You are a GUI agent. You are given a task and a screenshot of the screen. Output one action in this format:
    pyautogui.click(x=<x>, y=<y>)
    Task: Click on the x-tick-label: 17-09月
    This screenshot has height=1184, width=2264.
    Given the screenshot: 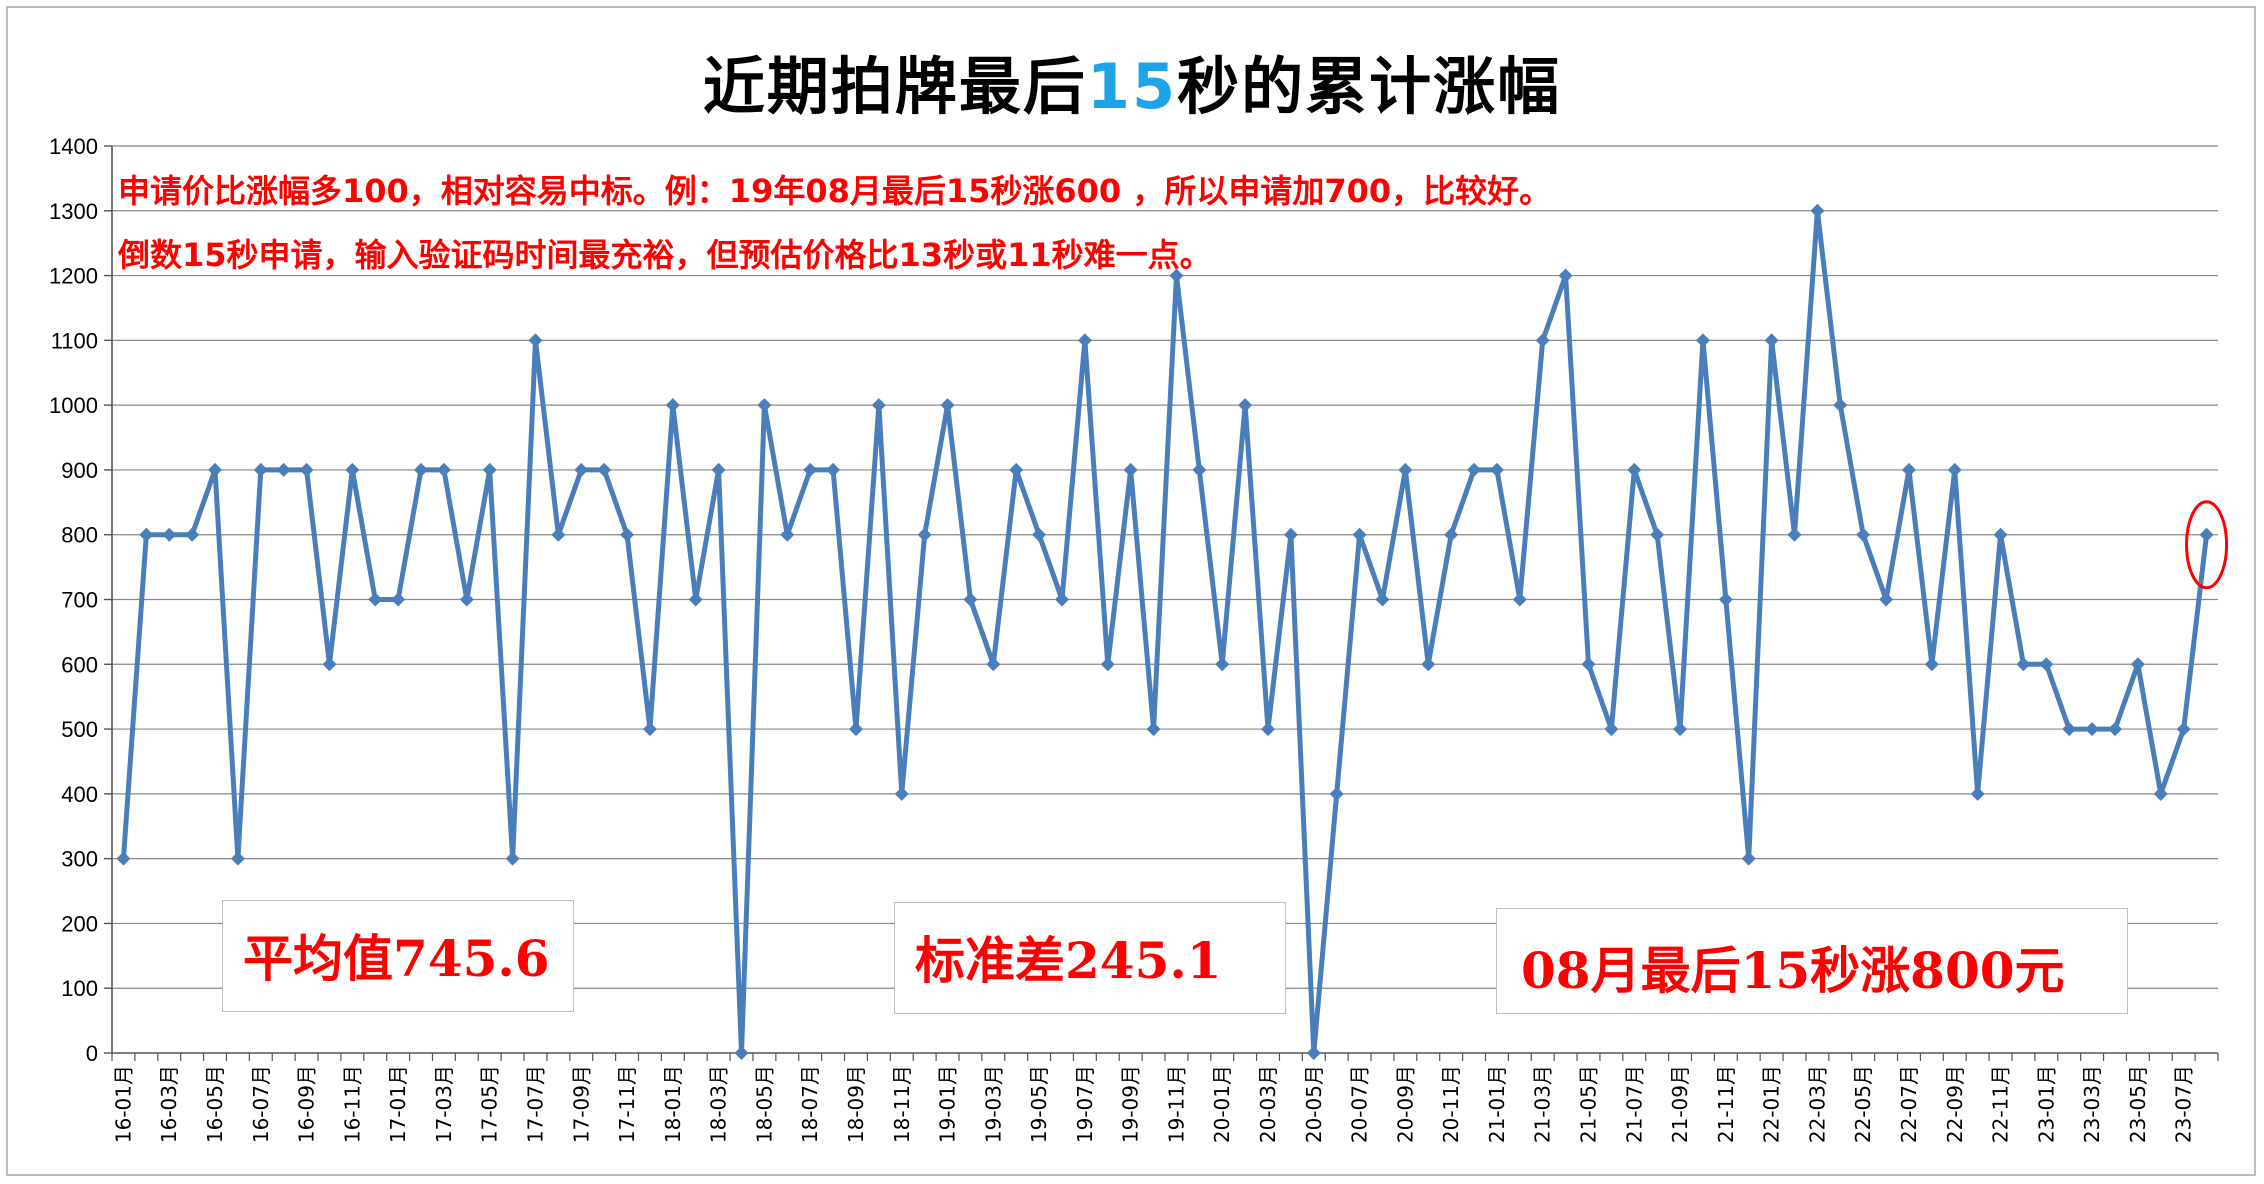 What is the action you would take?
    pyautogui.click(x=581, y=1104)
    